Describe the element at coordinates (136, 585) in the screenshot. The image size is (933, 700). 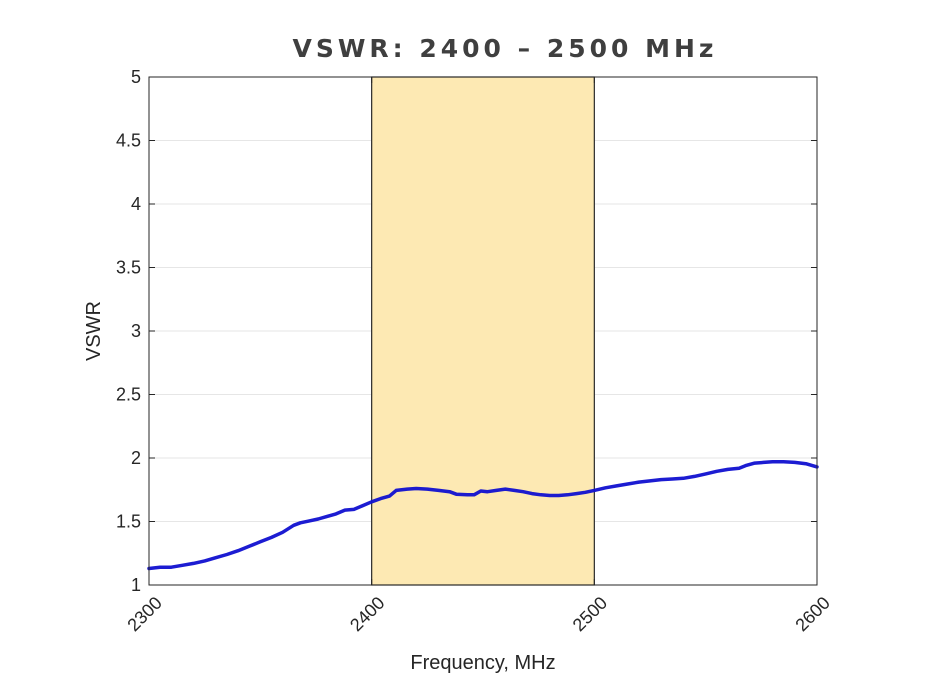
I see `y-tick-label-0: 1` at that location.